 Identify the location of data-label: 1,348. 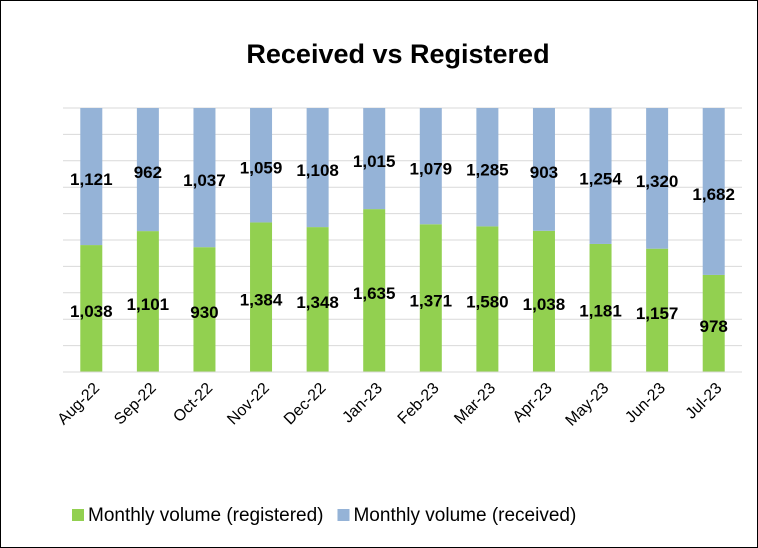
(317, 302).